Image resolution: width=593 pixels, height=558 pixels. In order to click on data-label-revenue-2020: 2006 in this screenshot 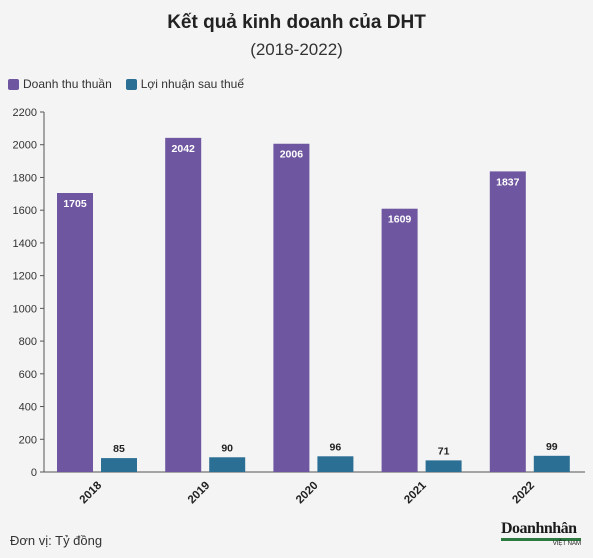, I will do `click(292, 155)`.